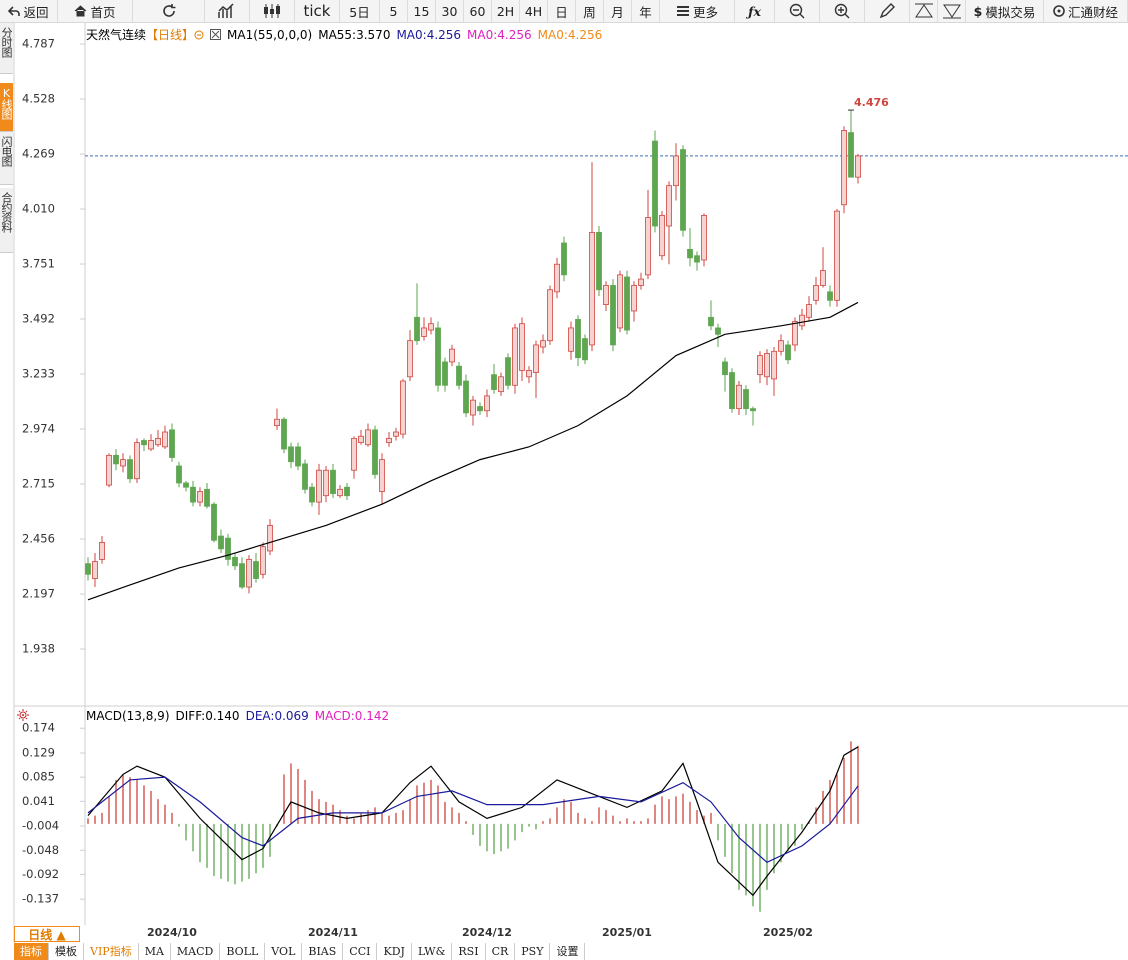  What do you see at coordinates (169, 11) in the screenshot?
I see `refresh-button` at bounding box center [169, 11].